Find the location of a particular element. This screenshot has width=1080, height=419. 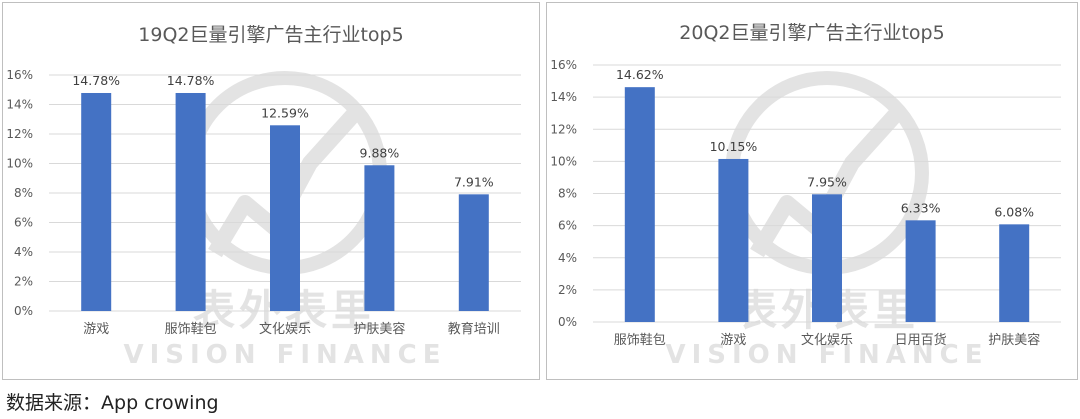

data-label: 12.59% is located at coordinates (285, 112).